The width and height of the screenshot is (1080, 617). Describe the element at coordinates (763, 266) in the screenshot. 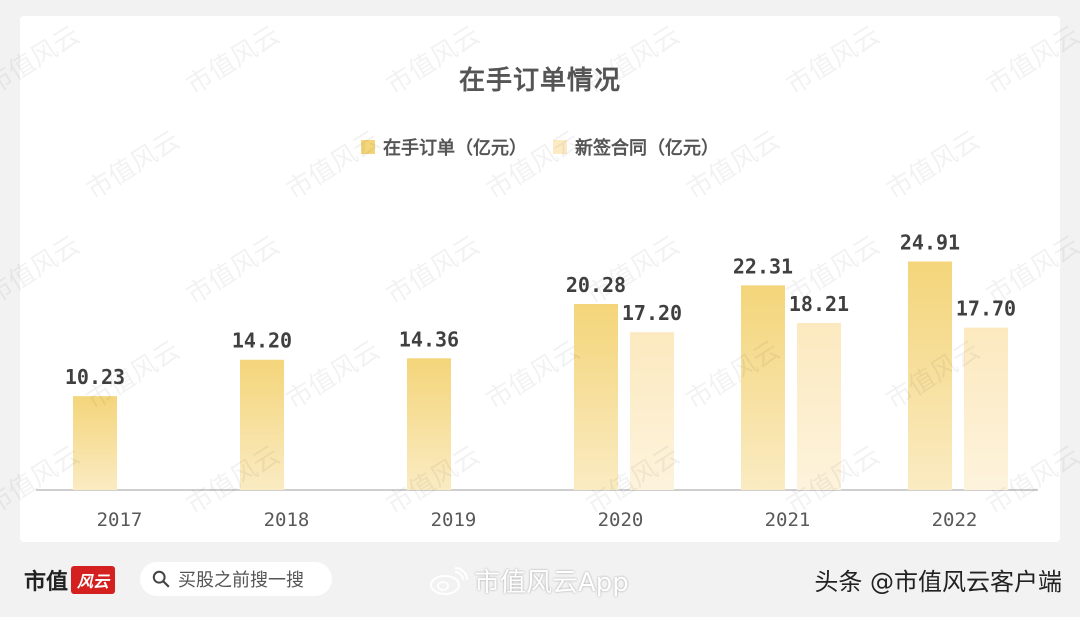

I see `data-label-series0-2021: 22.31` at that location.